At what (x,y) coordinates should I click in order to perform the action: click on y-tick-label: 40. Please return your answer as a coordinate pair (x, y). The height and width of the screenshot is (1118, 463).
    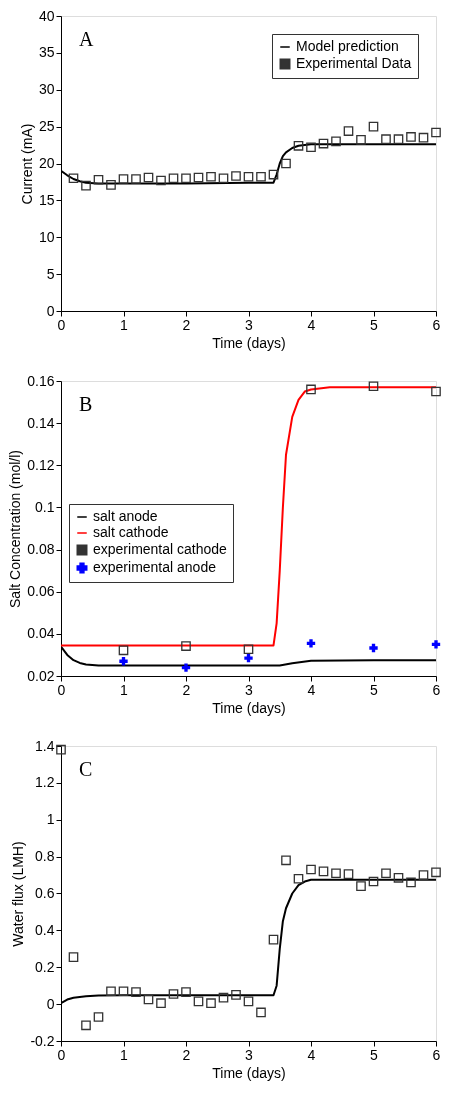
    Looking at the image, I should click on (46, 15).